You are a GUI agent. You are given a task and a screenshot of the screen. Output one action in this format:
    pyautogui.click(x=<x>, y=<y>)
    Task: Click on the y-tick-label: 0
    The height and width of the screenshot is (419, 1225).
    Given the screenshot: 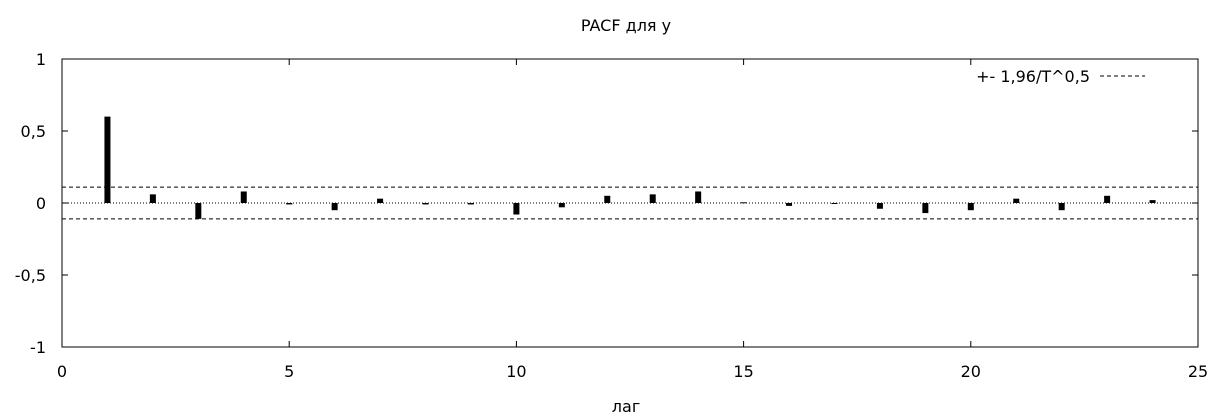 What is the action you would take?
    pyautogui.click(x=41, y=203)
    